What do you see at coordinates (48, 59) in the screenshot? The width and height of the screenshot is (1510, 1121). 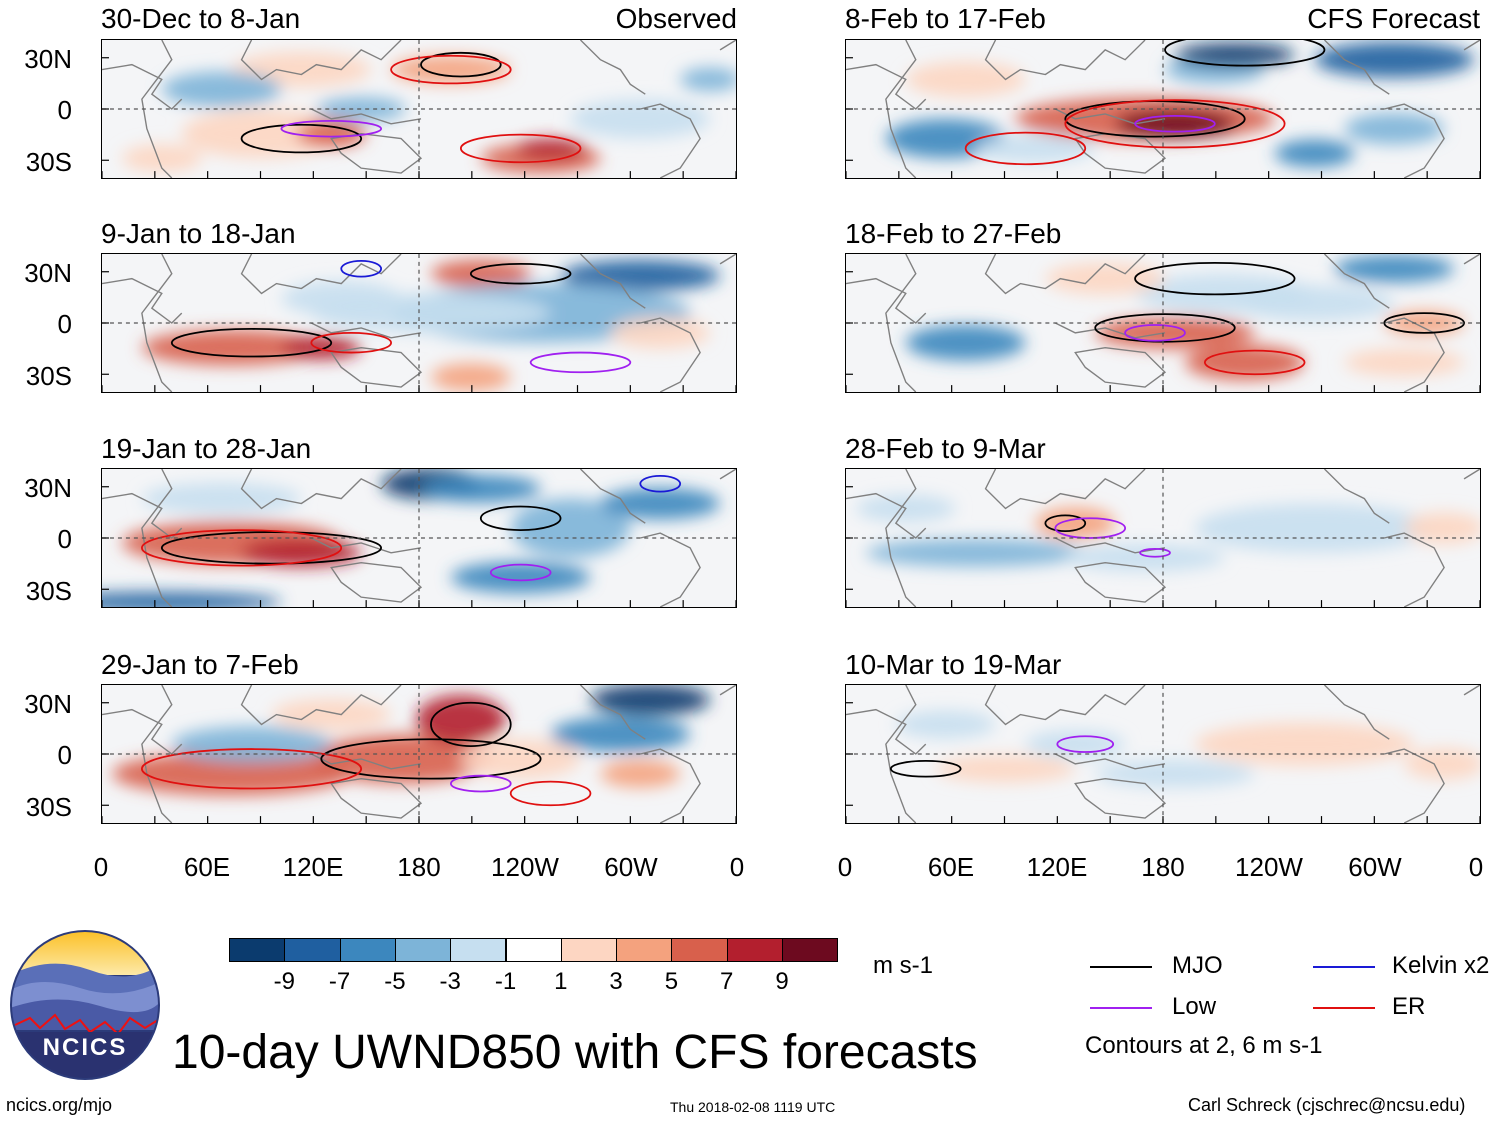 I see `y-tick-30n: 30N` at bounding box center [48, 59].